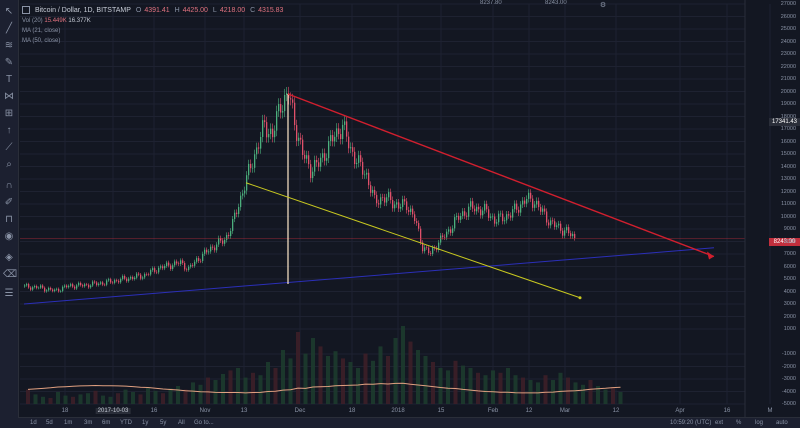  What do you see at coordinates (145, 423) in the screenshot?
I see `range-1y: 1y` at bounding box center [145, 423].